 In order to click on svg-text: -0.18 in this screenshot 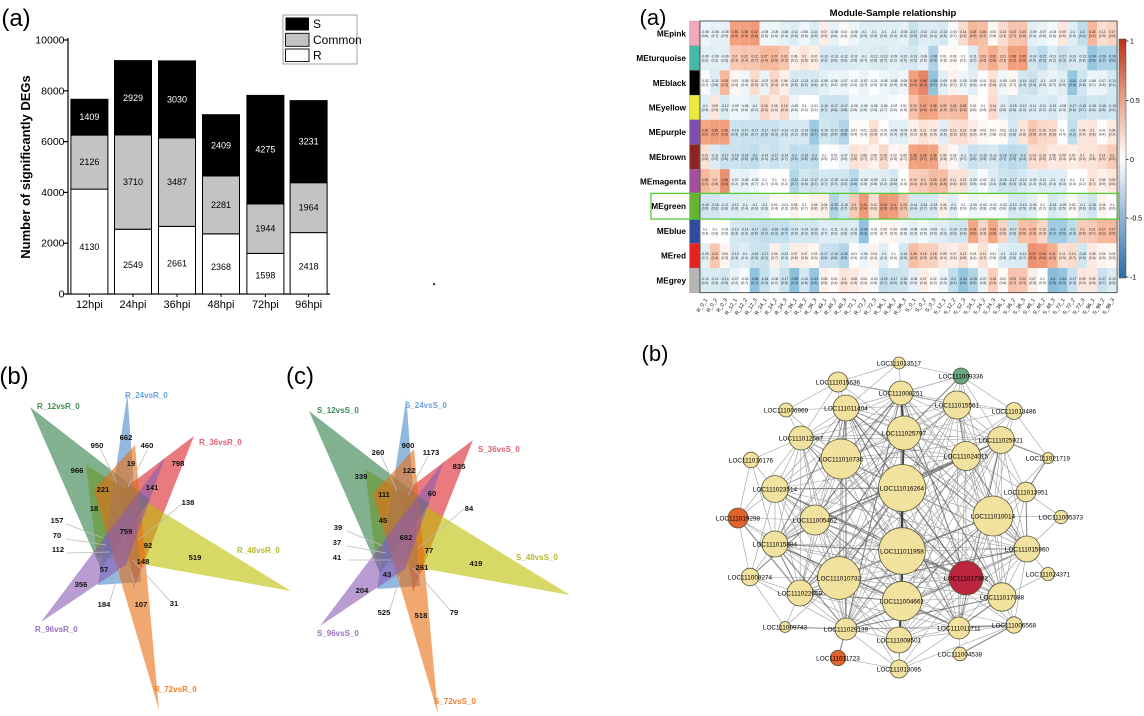, I will do `click(765, 279)`.